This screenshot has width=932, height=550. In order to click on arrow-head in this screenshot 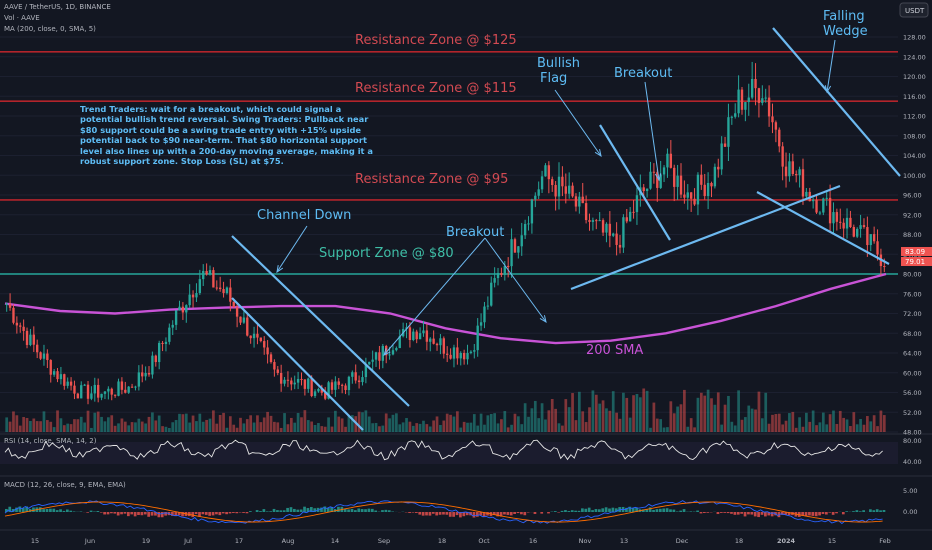, I will do `click(280, 269)`.